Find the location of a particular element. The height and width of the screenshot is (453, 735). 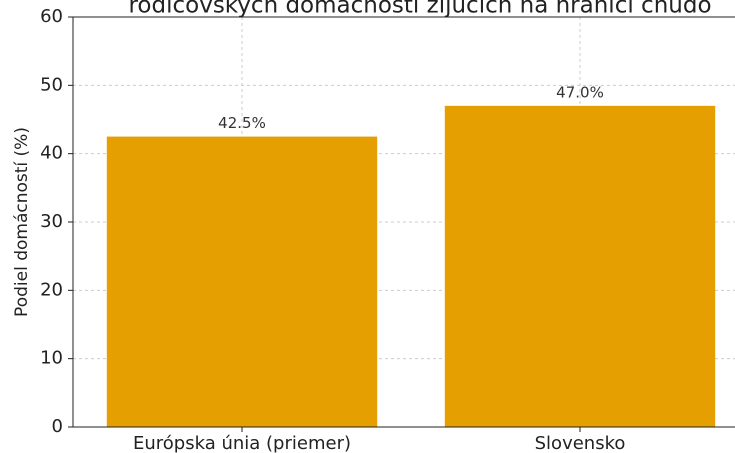

y-tick-label: 0 is located at coordinates (57, 426).